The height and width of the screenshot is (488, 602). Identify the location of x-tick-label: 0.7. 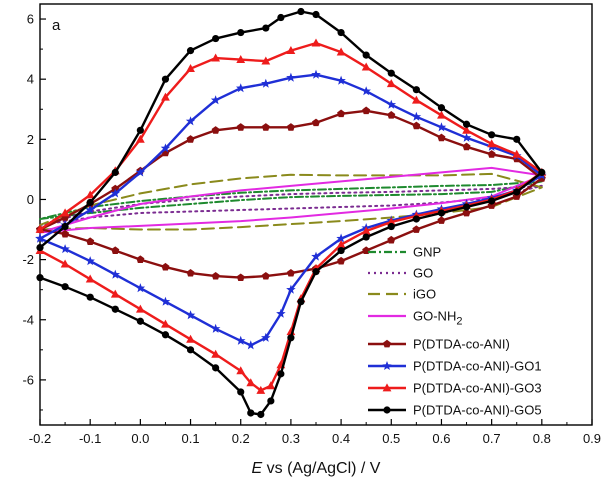
(492, 438).